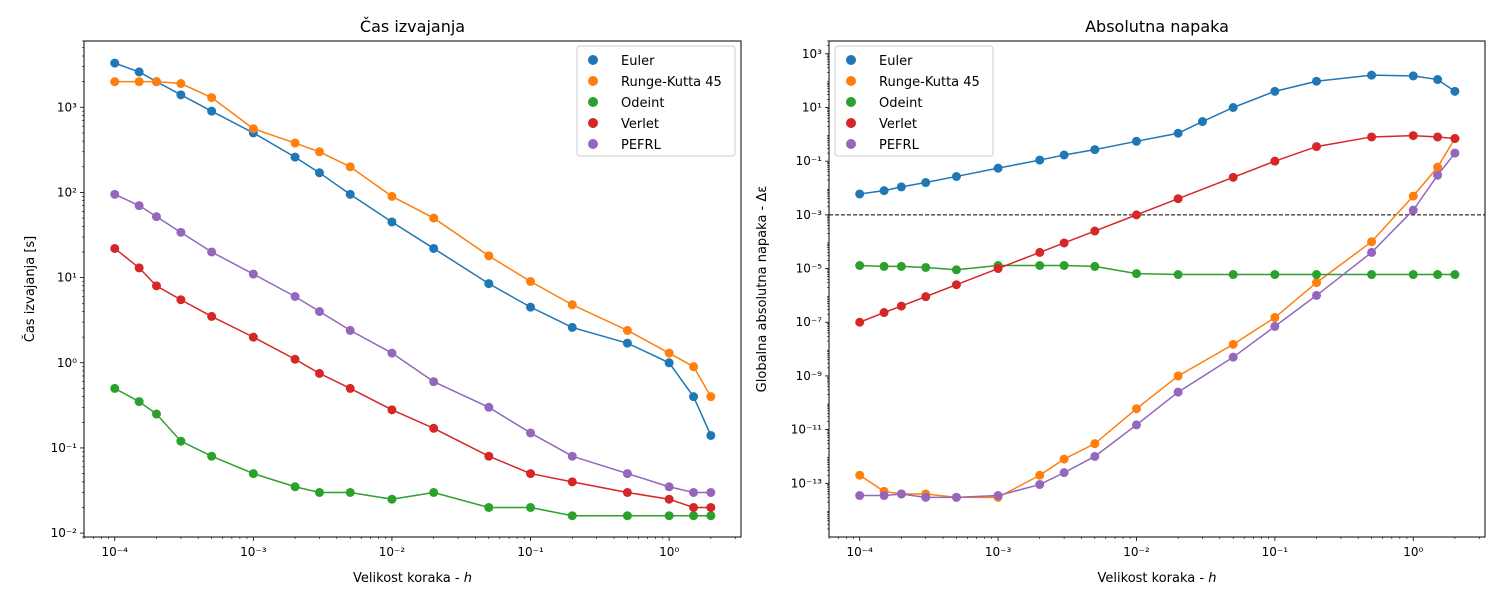 The width and height of the screenshot is (1500, 600). I want to click on chart-title: Čas izvajanja, so click(412, 26).